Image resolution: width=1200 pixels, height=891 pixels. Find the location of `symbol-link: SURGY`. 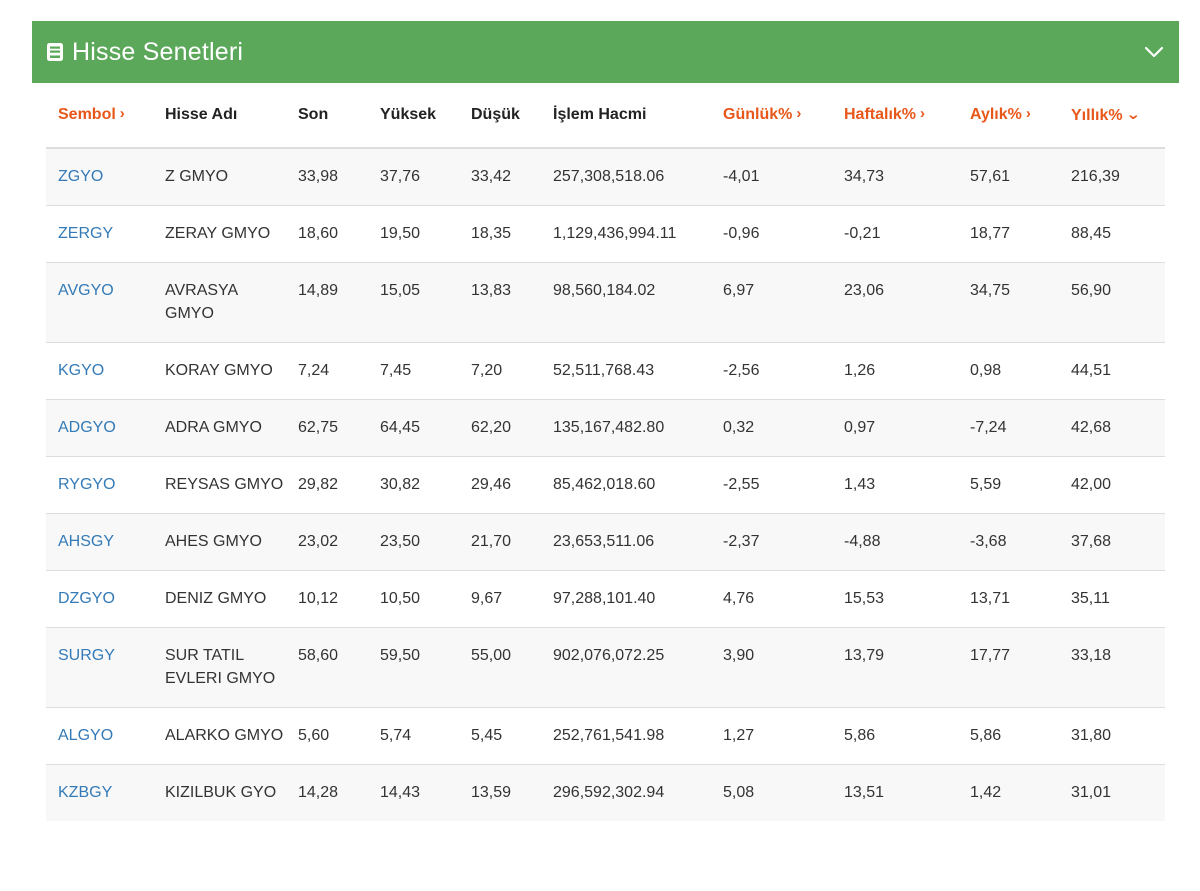

symbol-link: SURGY is located at coordinates (86, 655).